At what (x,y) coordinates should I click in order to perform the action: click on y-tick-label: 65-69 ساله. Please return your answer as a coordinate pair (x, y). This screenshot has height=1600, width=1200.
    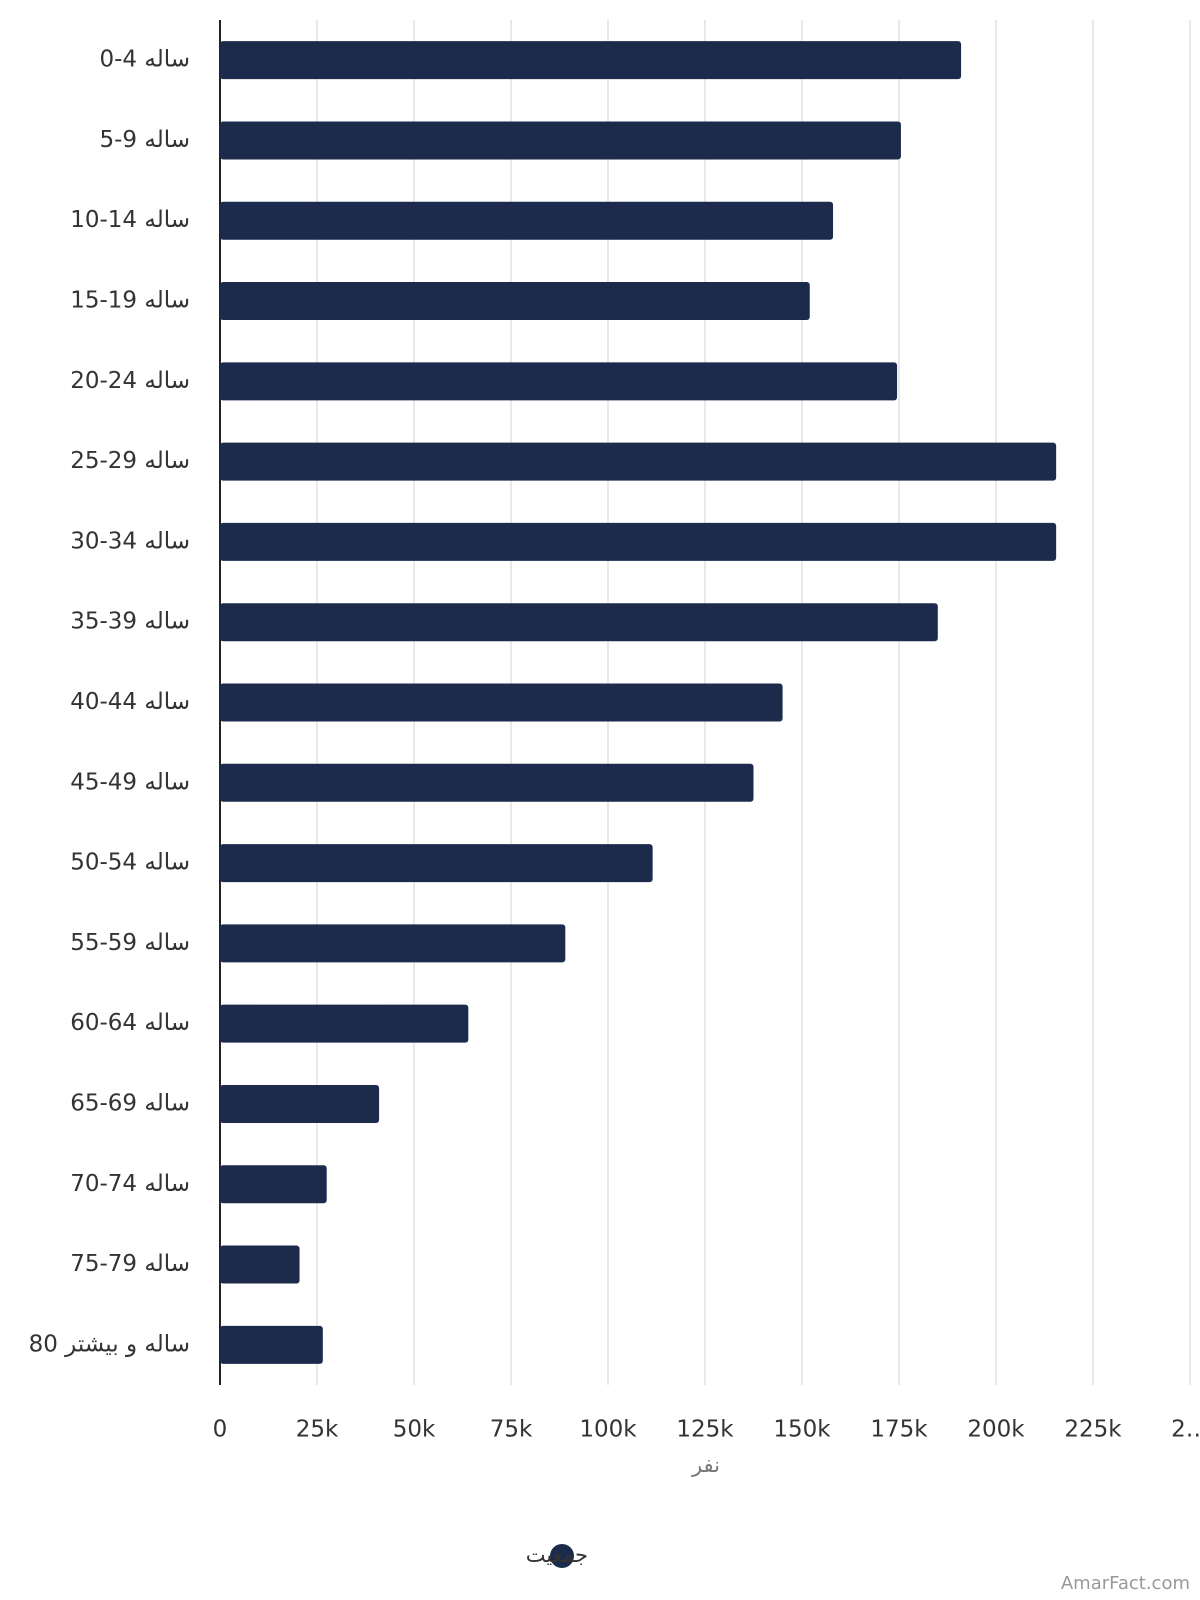
    Looking at the image, I should click on (130, 1103).